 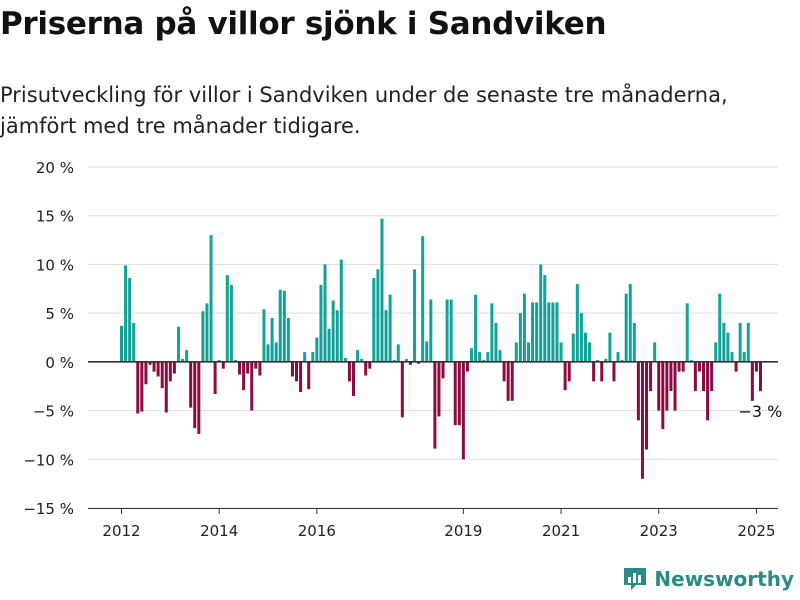 What do you see at coordinates (303, 24) in the screenshot?
I see `page-title: Priserna på villor sjönk i Sandviken` at bounding box center [303, 24].